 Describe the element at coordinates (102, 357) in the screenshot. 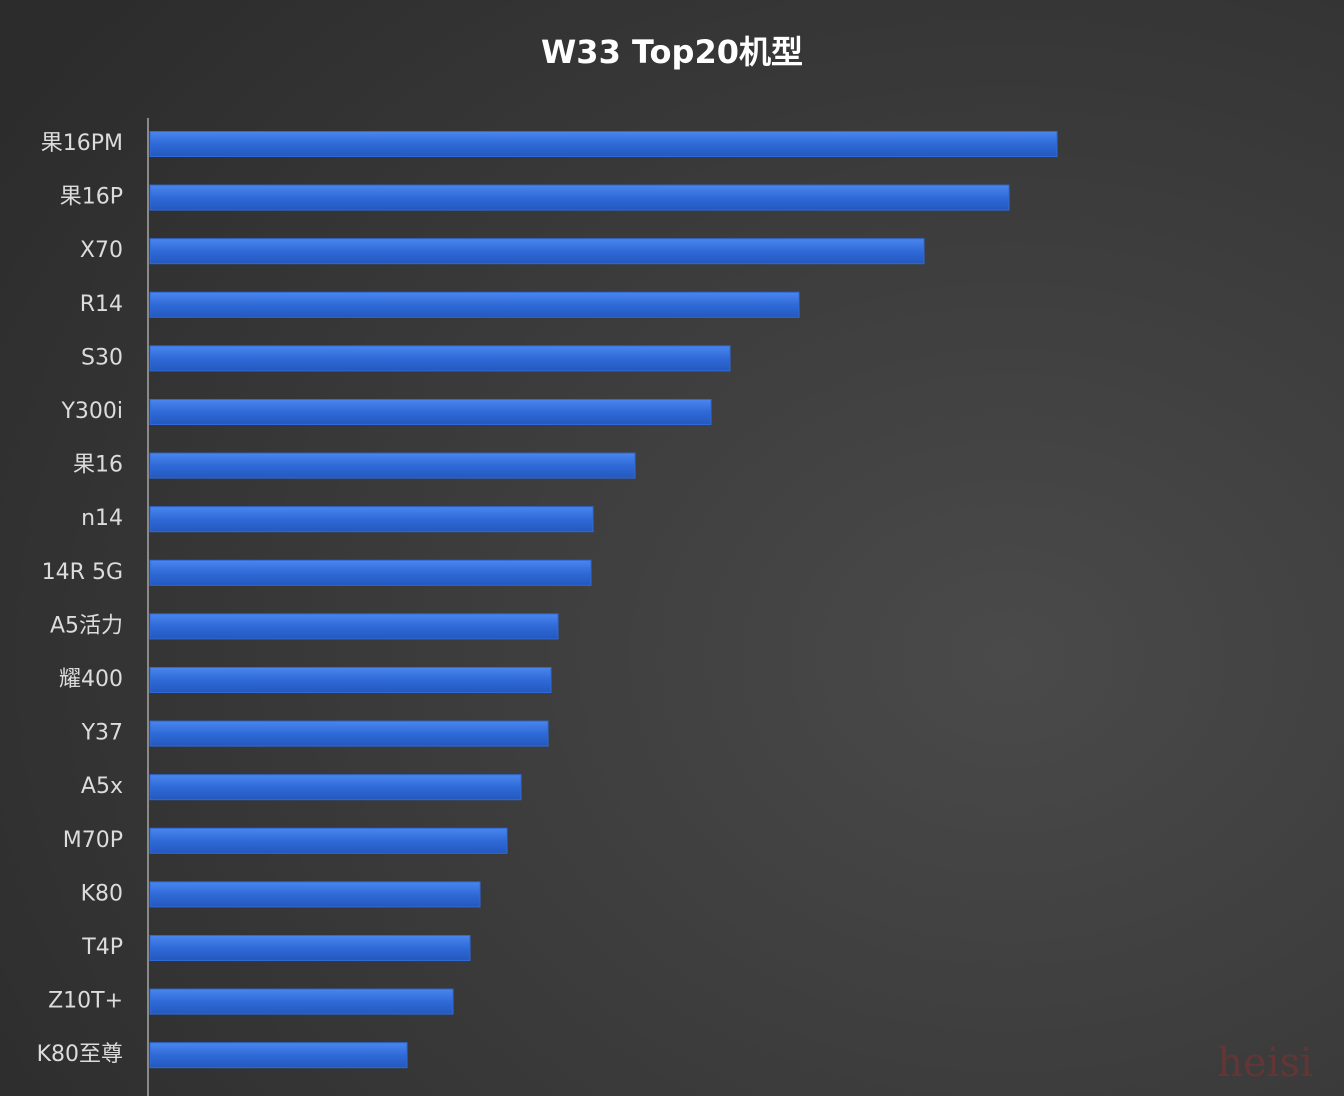

I see `y-tick-label: S30` at that location.